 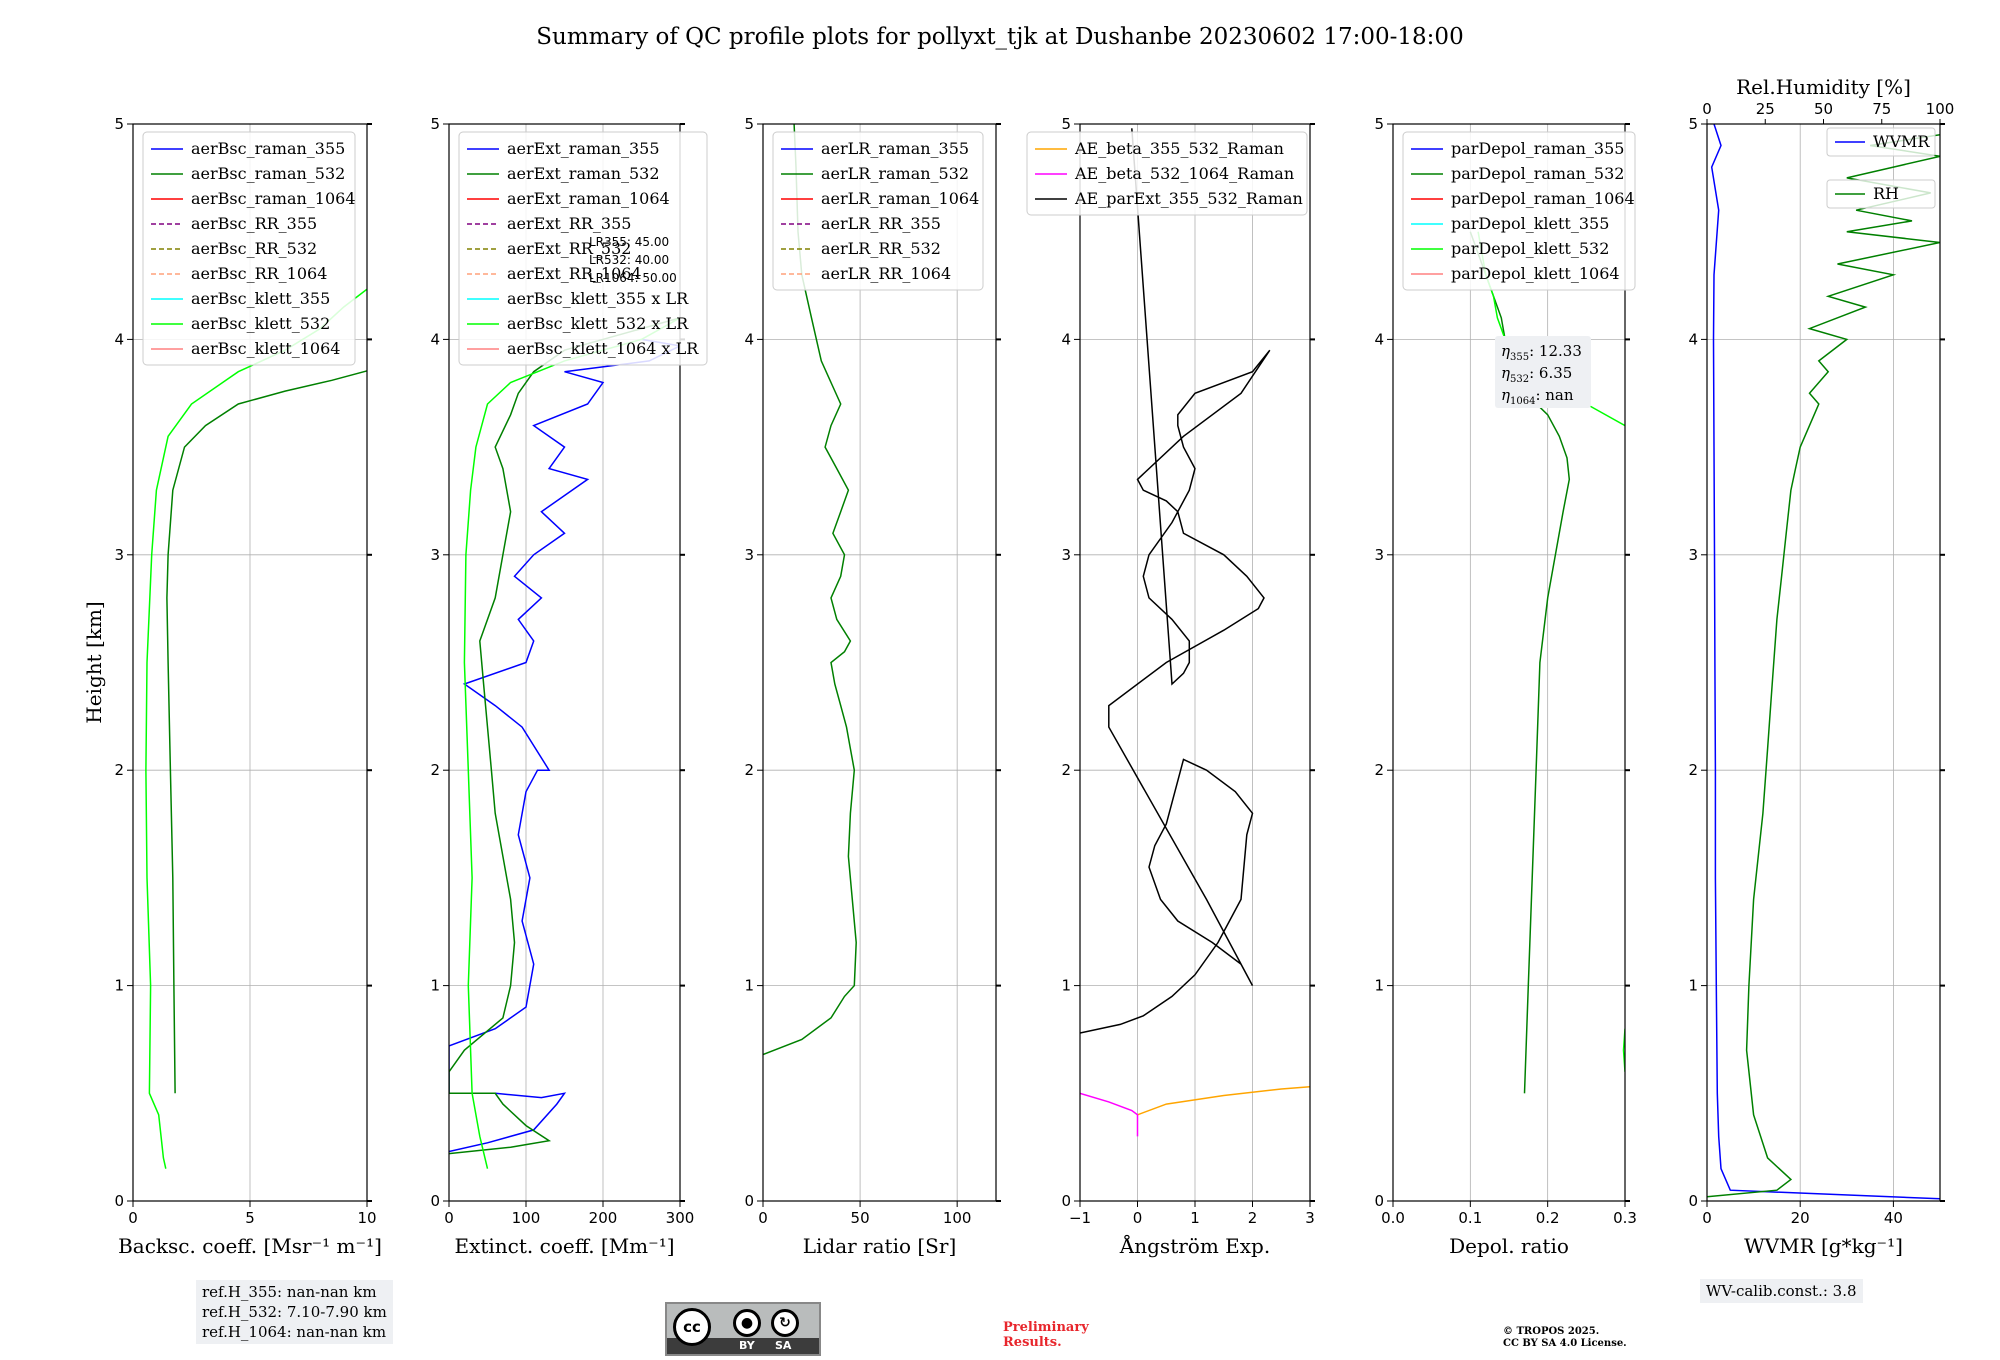 What do you see at coordinates (783, 1345) in the screenshot?
I see `cc-sa-label: SA` at bounding box center [783, 1345].